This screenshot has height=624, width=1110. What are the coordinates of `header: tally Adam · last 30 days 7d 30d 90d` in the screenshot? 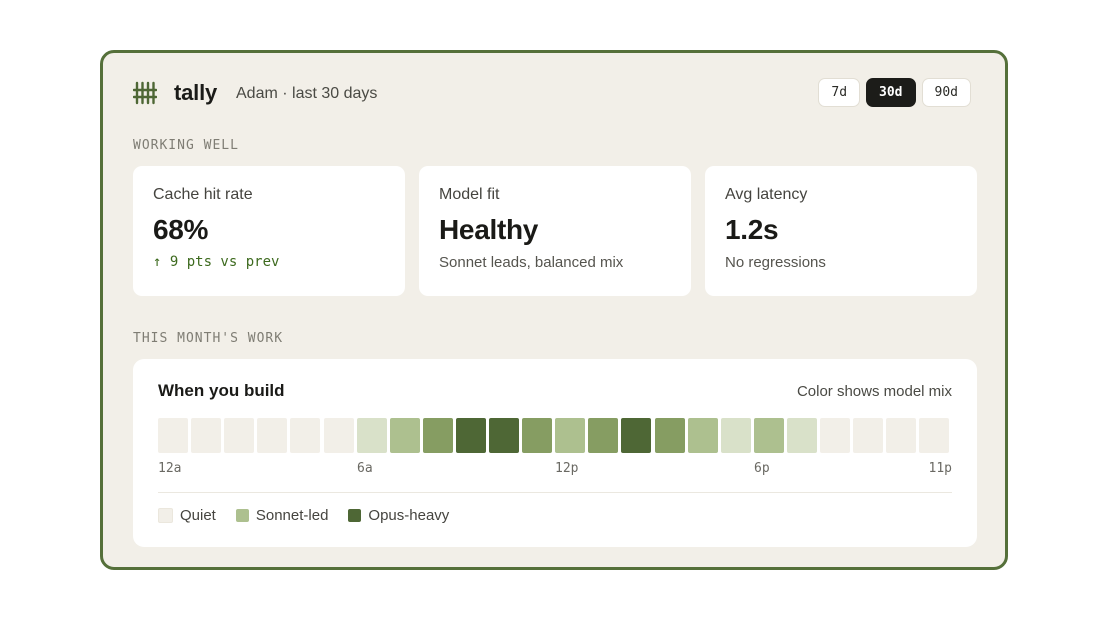 It's located at (552, 93).